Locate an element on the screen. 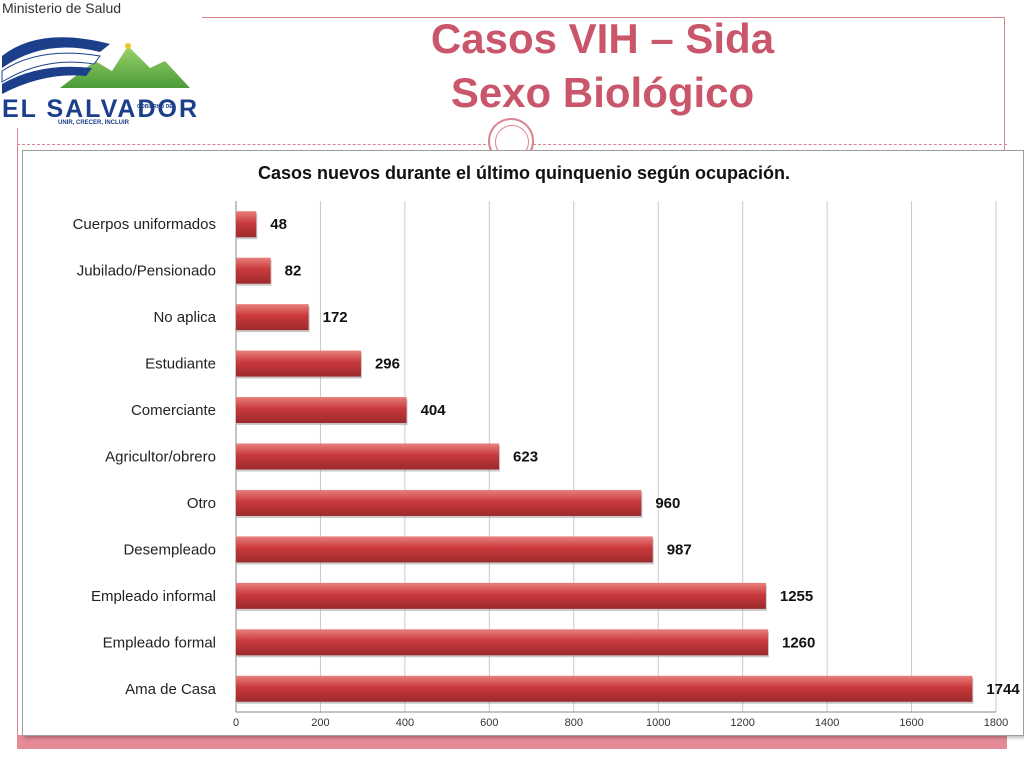 Image resolution: width=1024 pixels, height=768 pixels. data-label: 1260 is located at coordinates (798, 642).